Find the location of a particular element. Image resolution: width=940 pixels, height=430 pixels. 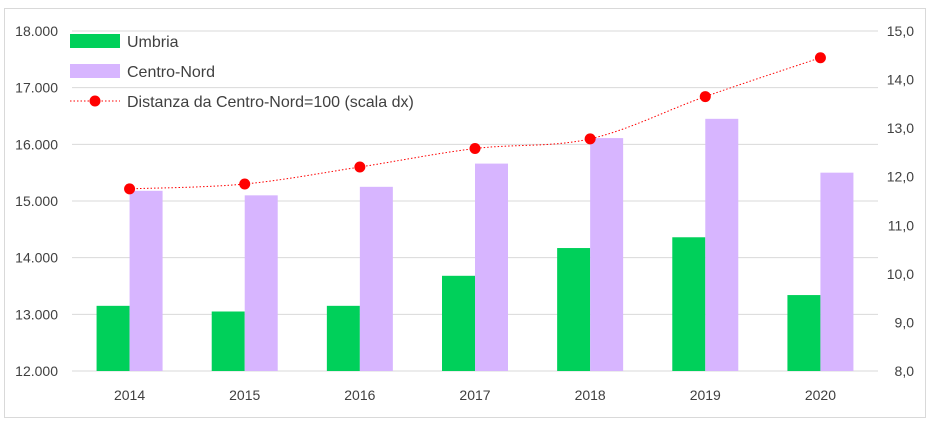

legend-label-umbria: Umbria is located at coordinates (153, 42).